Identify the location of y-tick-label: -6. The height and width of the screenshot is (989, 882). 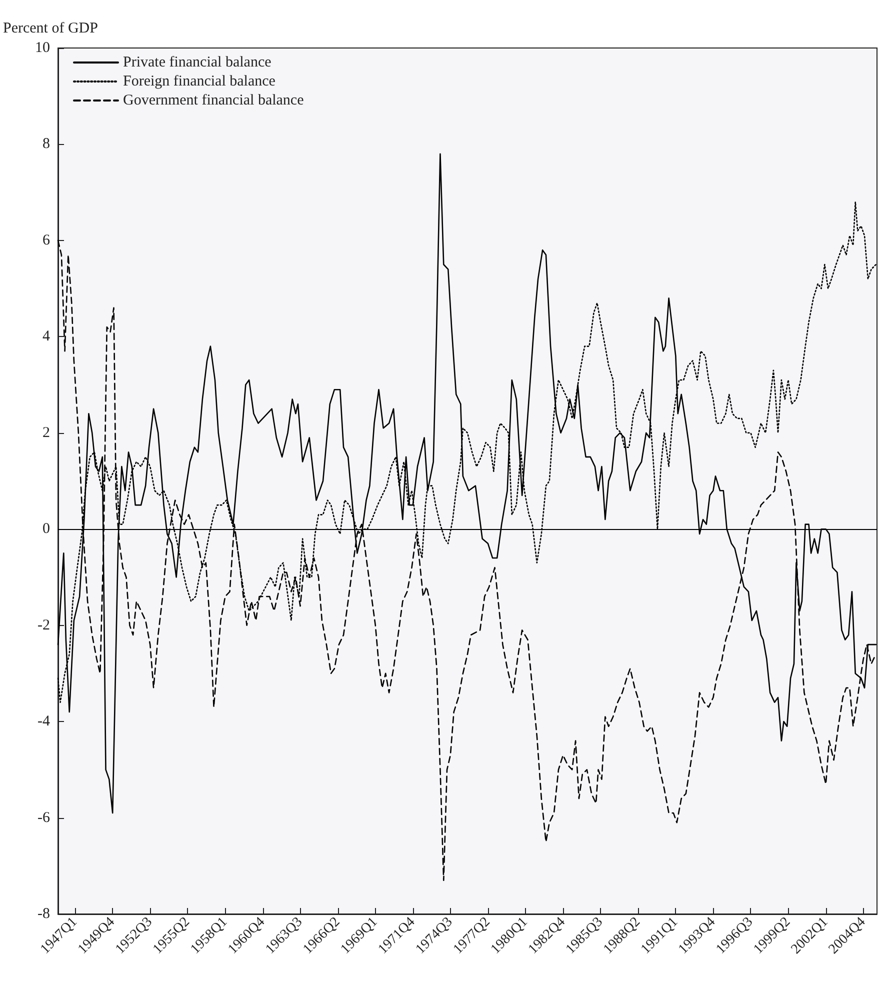
(44, 818).